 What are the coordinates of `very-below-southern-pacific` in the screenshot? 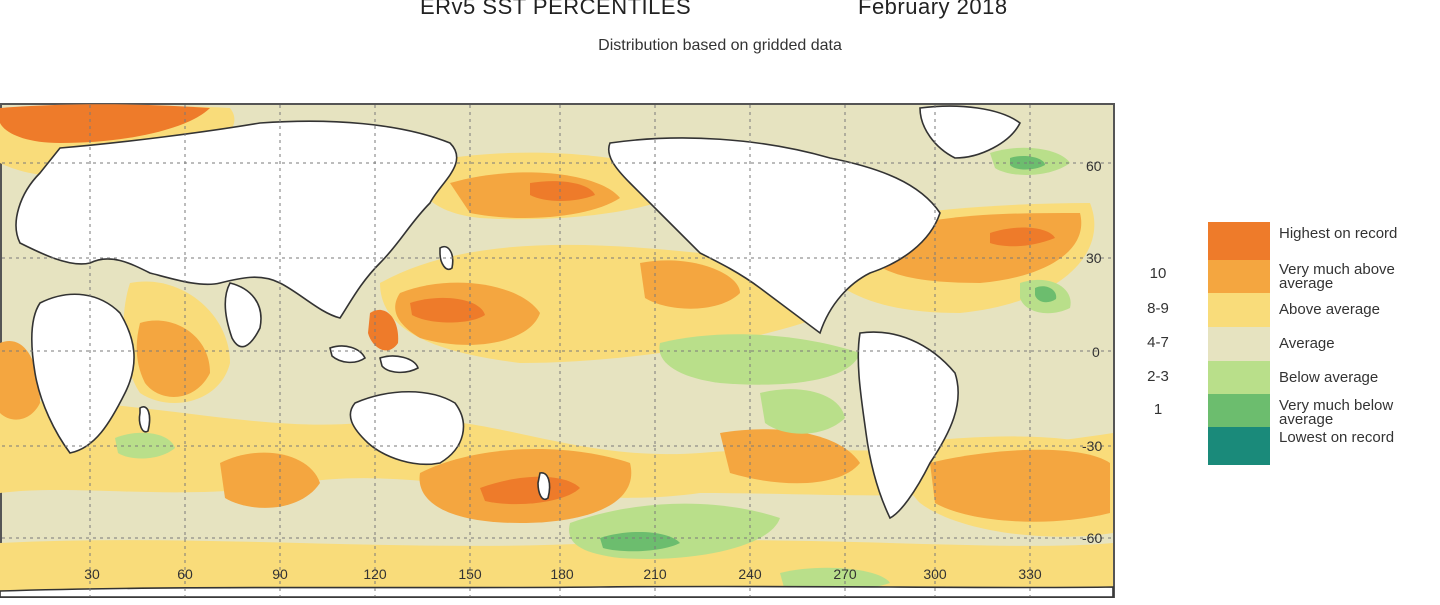 It's located at (640, 541).